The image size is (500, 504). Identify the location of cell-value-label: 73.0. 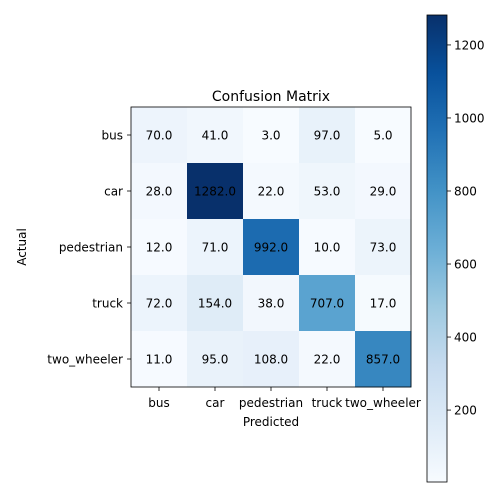
(383, 248).